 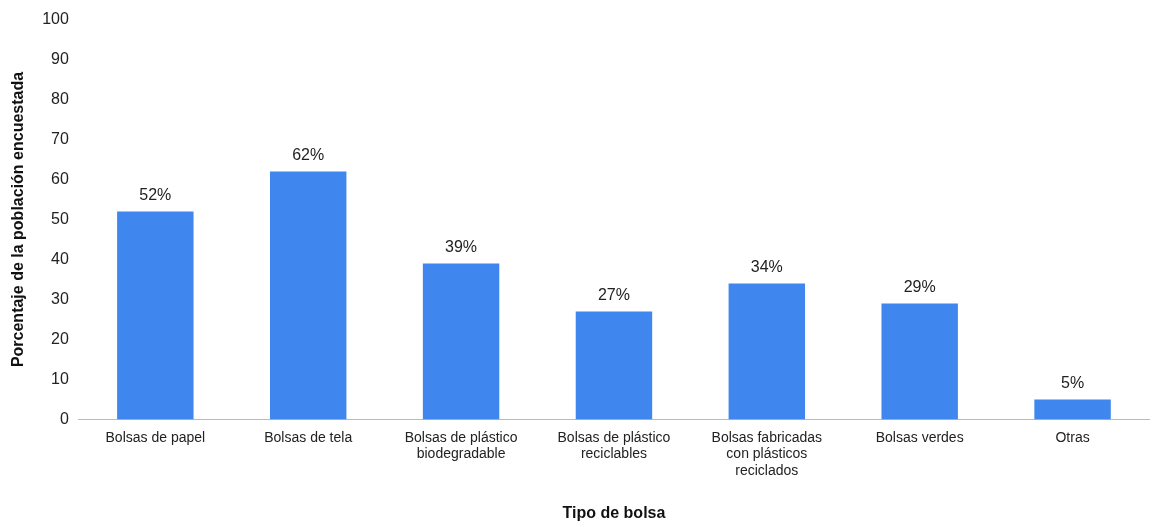 I want to click on data-label: 62%, so click(x=308, y=154).